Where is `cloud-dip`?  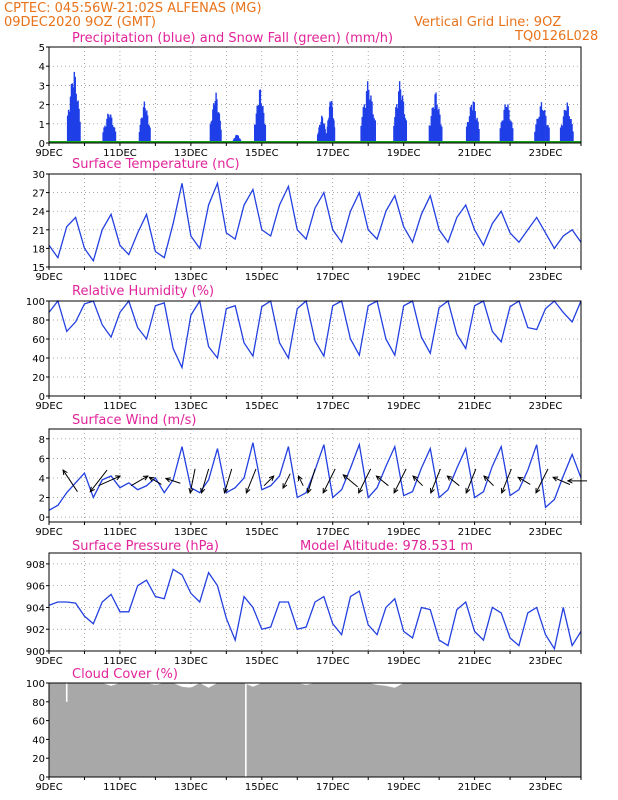 cloud-dip is located at coordinates (66, 692).